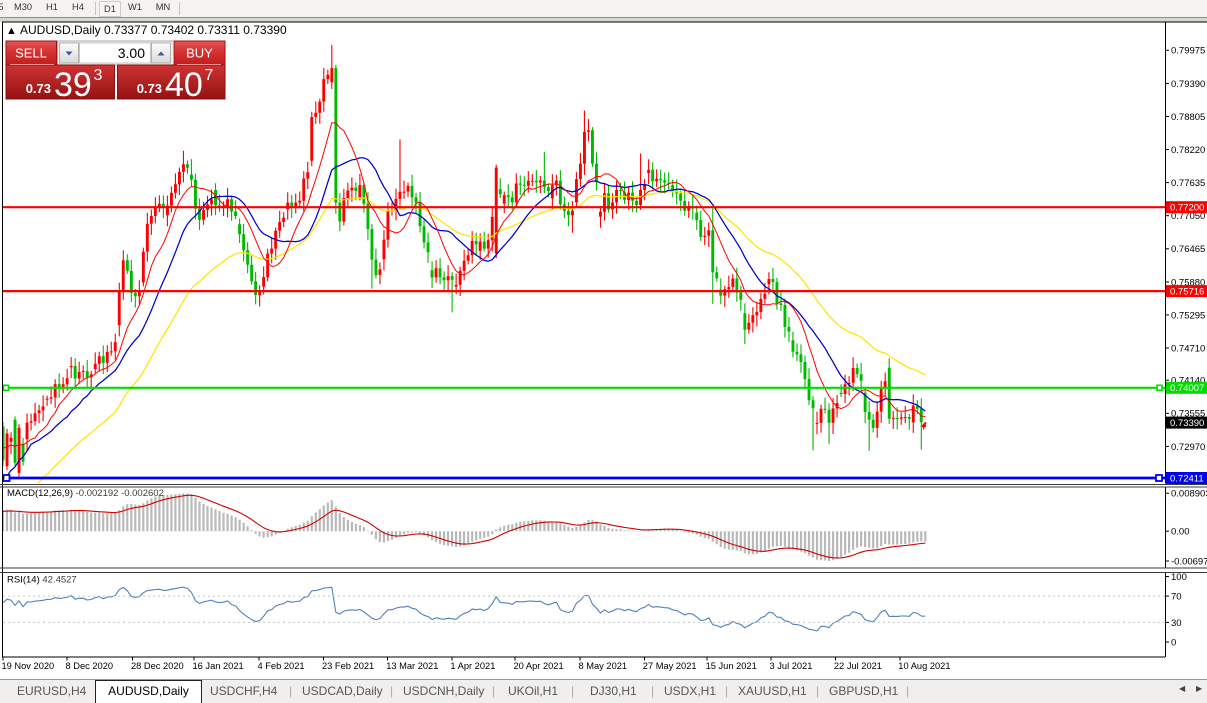 The image size is (1207, 703). I want to click on svg-text: 100, so click(1179, 577).